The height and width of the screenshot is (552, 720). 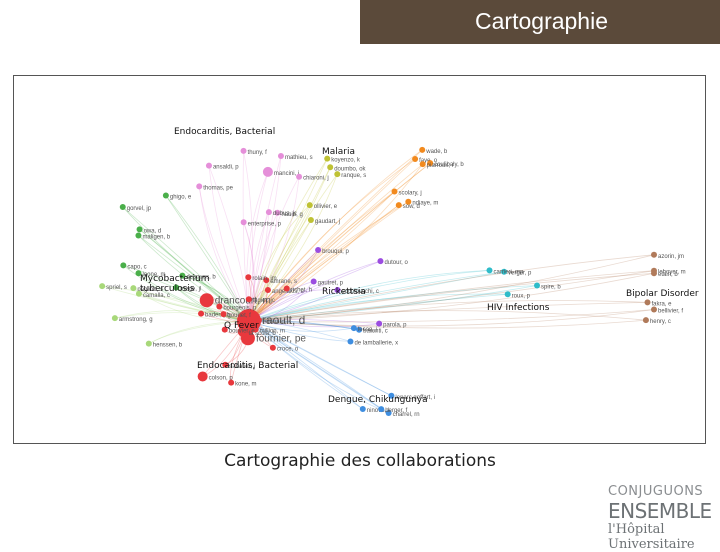 What do you see at coordinates (136, 267) in the screenshot?
I see `author-label: capo, c` at bounding box center [136, 267].